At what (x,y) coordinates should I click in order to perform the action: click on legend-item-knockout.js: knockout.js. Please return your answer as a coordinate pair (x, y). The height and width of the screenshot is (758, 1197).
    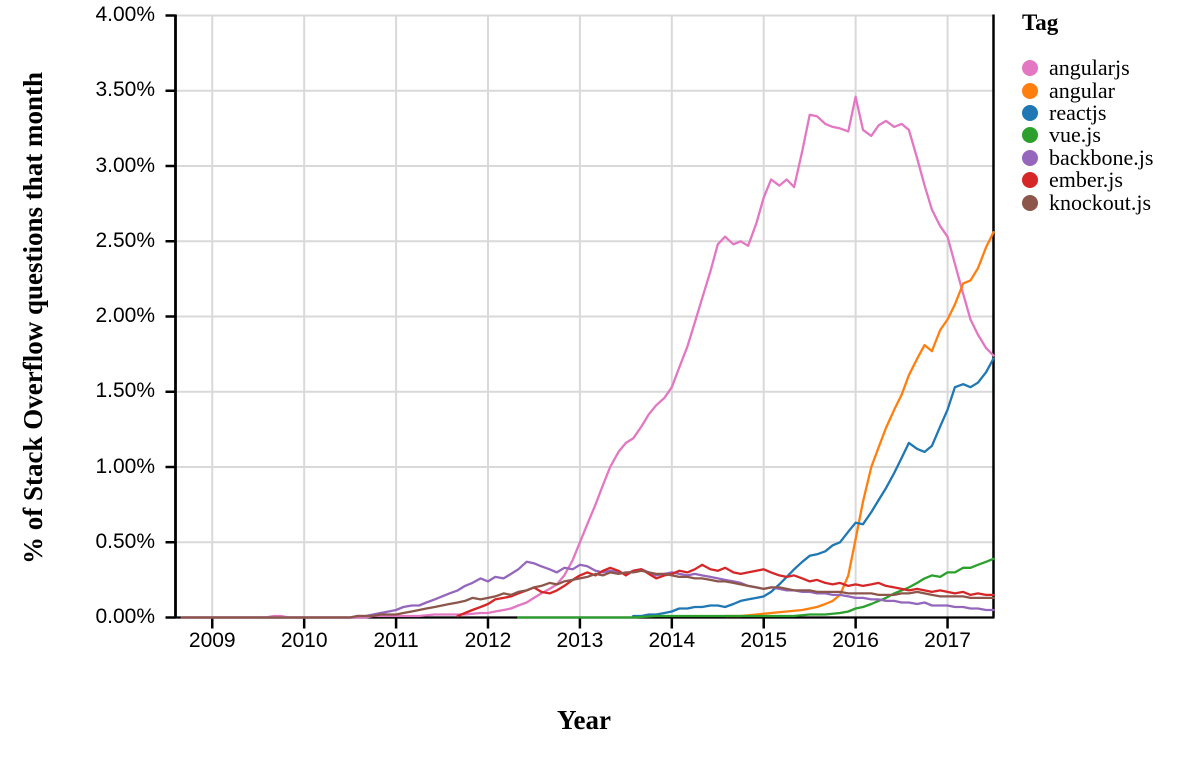
    Looking at the image, I should click on (1087, 202).